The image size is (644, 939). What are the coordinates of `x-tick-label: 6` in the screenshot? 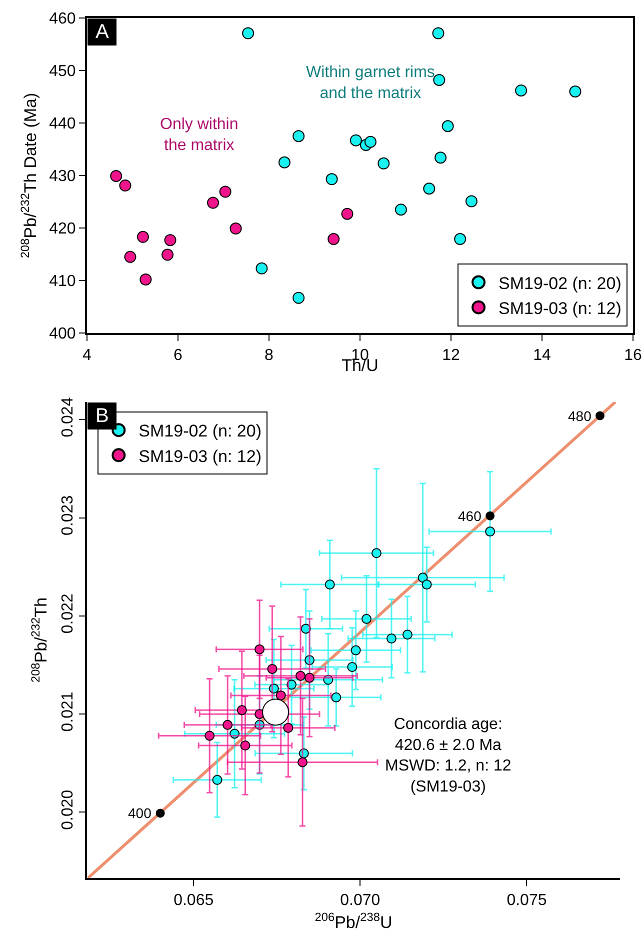 It's located at (178, 355).